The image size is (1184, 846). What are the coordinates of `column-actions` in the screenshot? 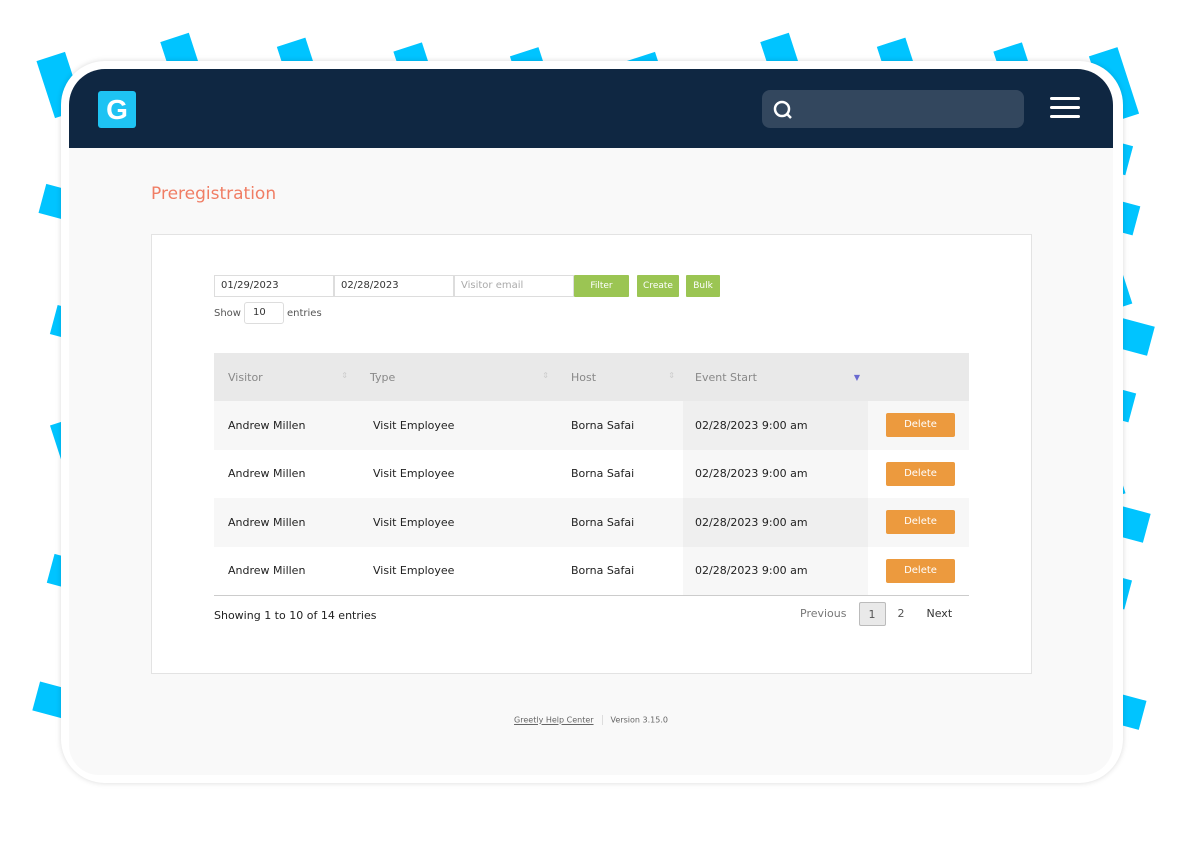 It's located at (918, 377).